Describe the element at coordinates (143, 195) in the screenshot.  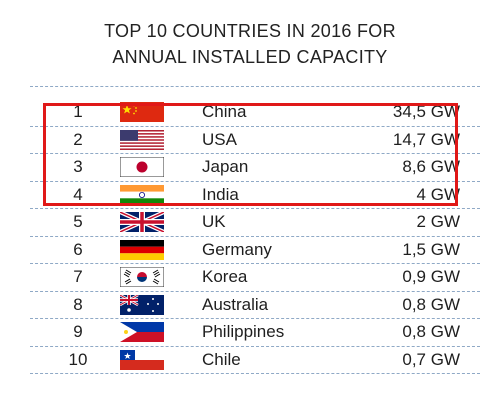
I see `india-flag-icon` at that location.